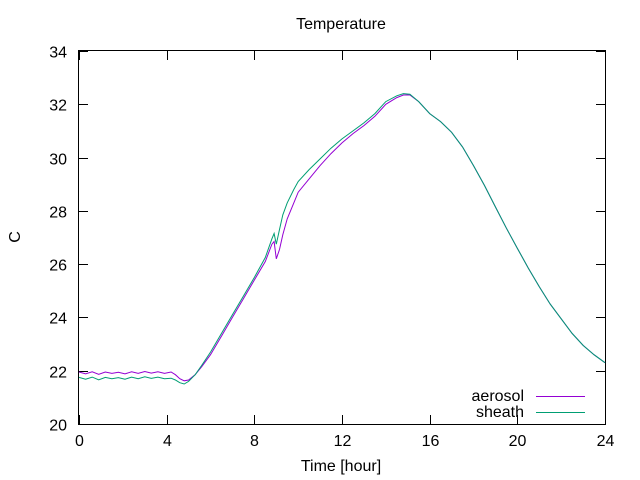 The width and height of the screenshot is (640, 480). I want to click on x-tick-label: 4, so click(167, 441).